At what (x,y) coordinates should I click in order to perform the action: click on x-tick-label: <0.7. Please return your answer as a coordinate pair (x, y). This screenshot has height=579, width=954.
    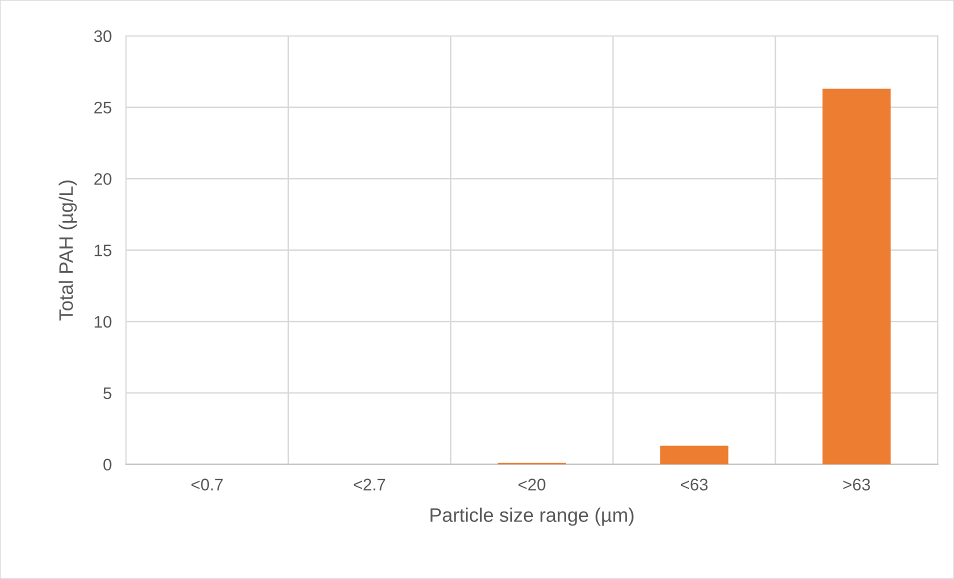
    Looking at the image, I should click on (207, 484).